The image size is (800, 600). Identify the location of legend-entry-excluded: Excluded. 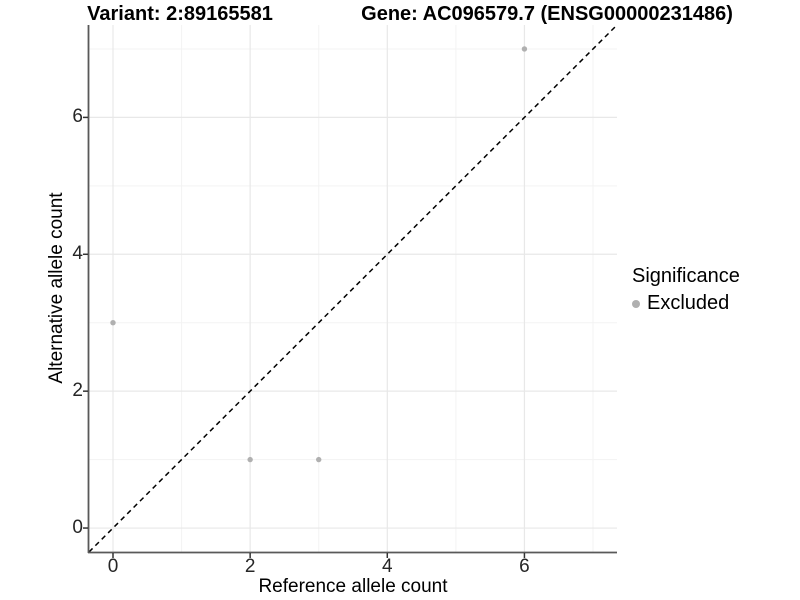
(686, 303).